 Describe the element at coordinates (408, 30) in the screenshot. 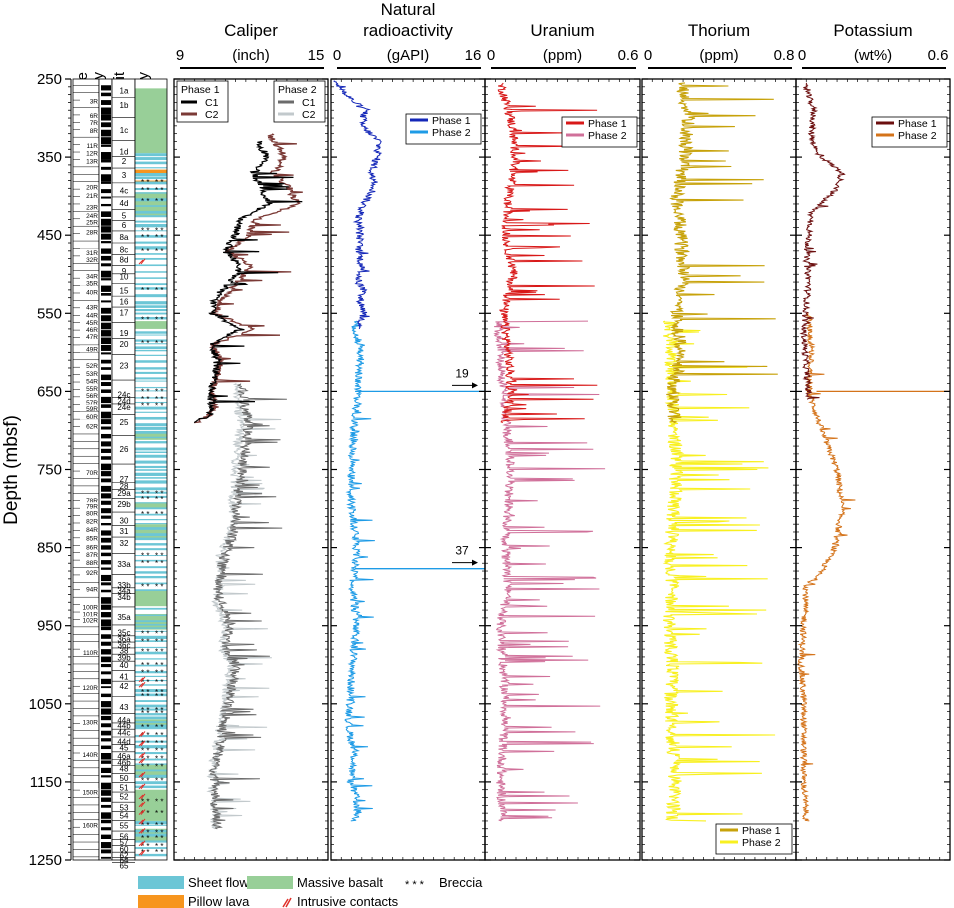

I see `track-title: radioactivity` at that location.